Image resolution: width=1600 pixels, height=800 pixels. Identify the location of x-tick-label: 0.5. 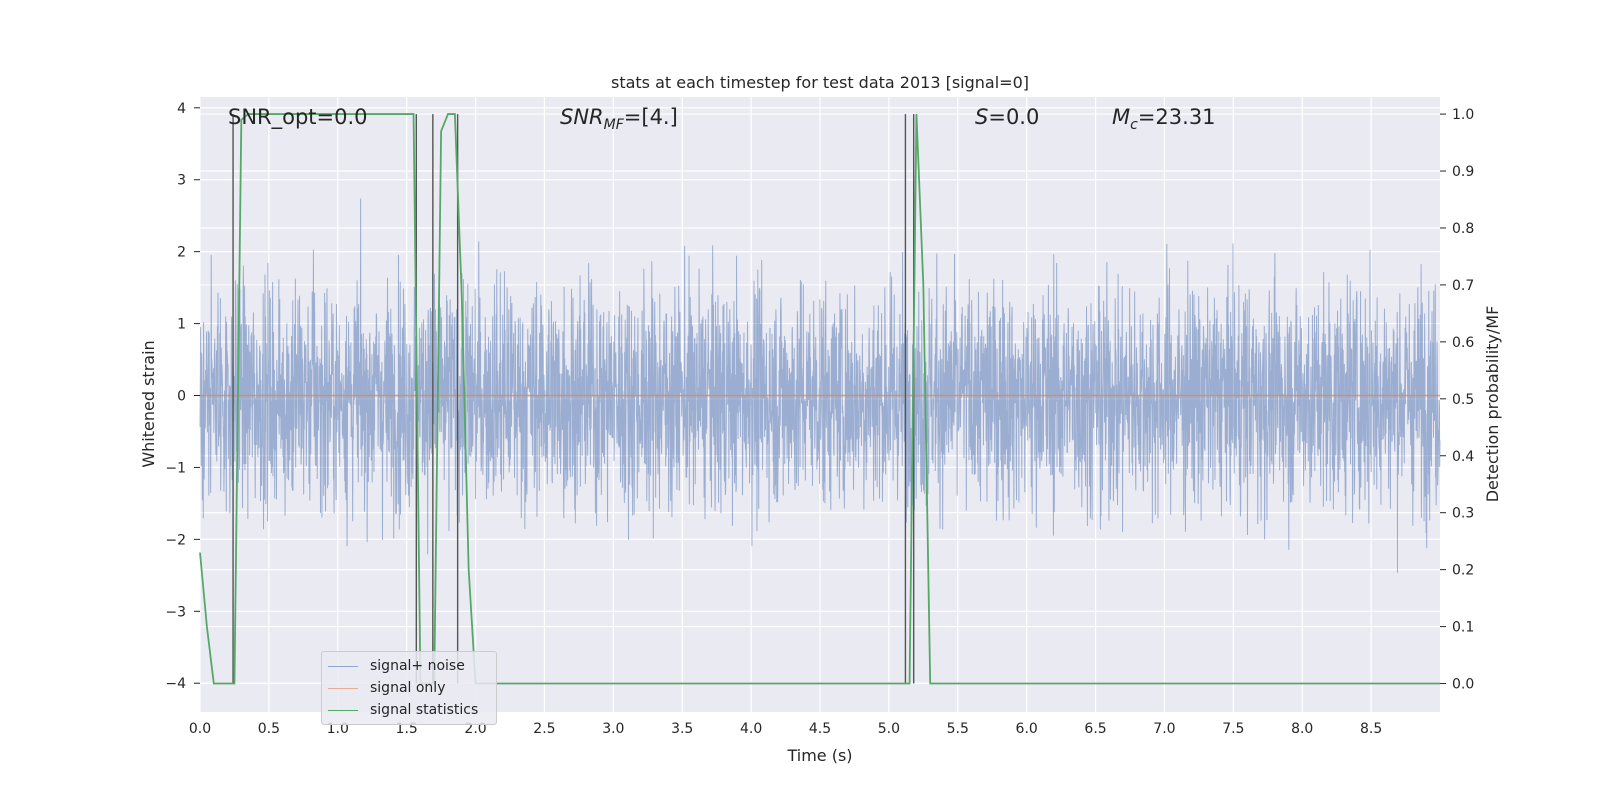
(269, 729).